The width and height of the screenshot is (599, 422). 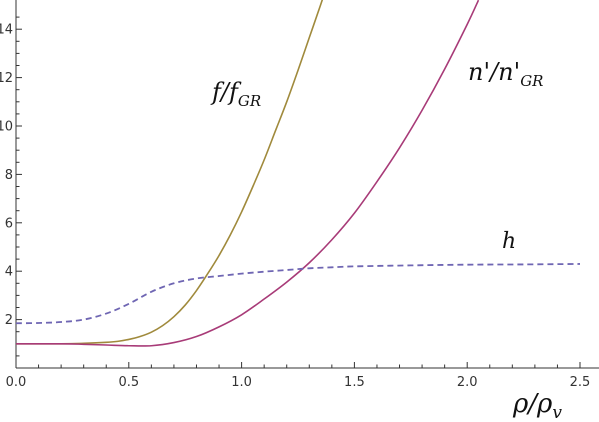 What do you see at coordinates (9, 272) in the screenshot?
I see `y-tick-label: 4` at bounding box center [9, 272].